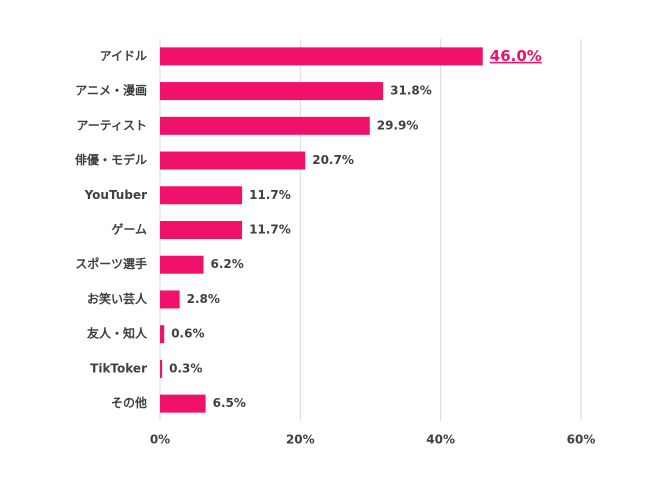 The image size is (650, 480). I want to click on x-tick-label: 20%, so click(300, 440).